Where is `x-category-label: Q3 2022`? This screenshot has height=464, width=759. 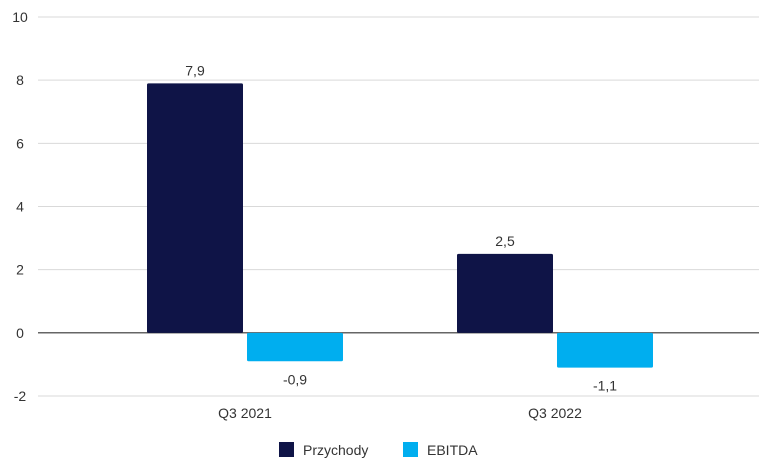
x-category-label: Q3 2022 is located at coordinates (555, 413).